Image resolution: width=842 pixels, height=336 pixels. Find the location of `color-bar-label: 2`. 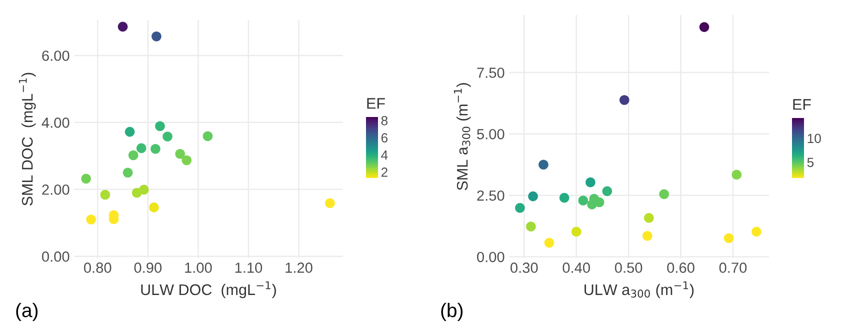

color-bar-label: 2 is located at coordinates (384, 172).